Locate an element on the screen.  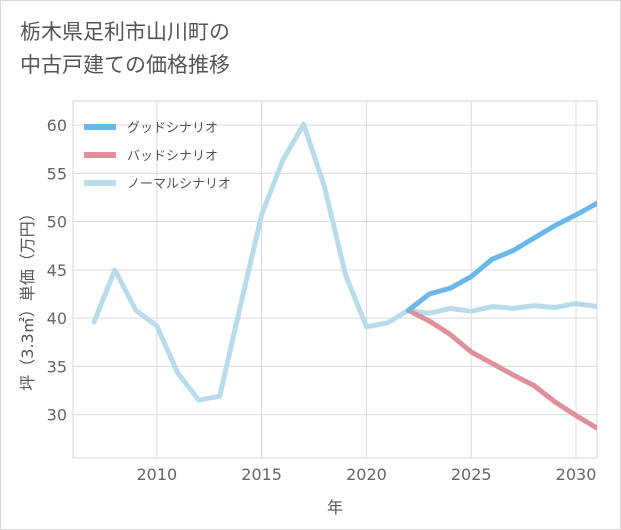
legend-label-bad: バッドシナリオ is located at coordinates (172, 156).